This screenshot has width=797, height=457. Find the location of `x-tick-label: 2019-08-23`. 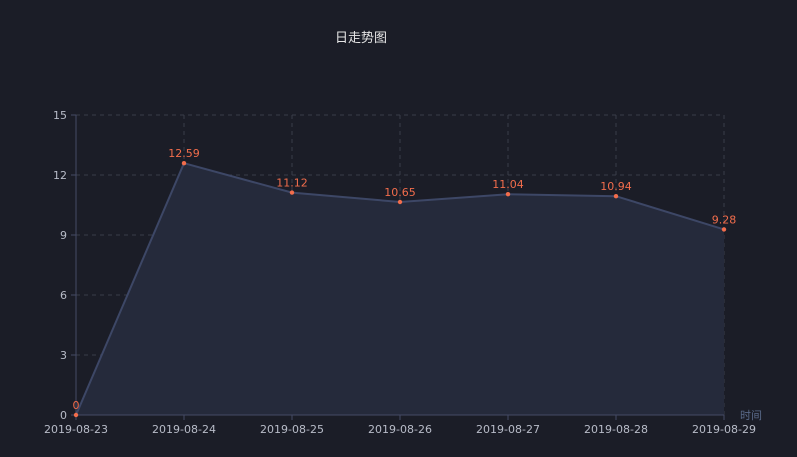

x-tick-label: 2019-08-23 is located at coordinates (76, 429).